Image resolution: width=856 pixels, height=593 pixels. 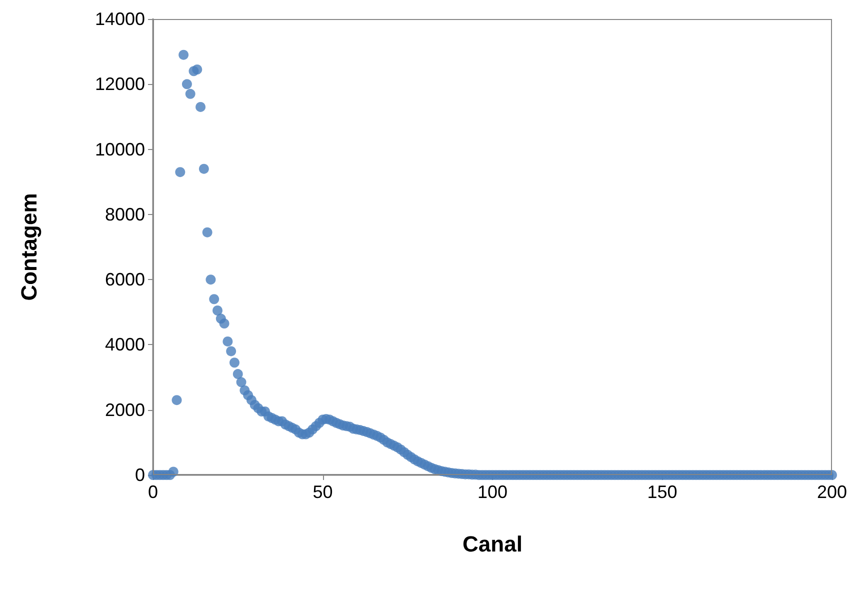 I want to click on y-axis-title: Contagem, so click(x=29, y=247).